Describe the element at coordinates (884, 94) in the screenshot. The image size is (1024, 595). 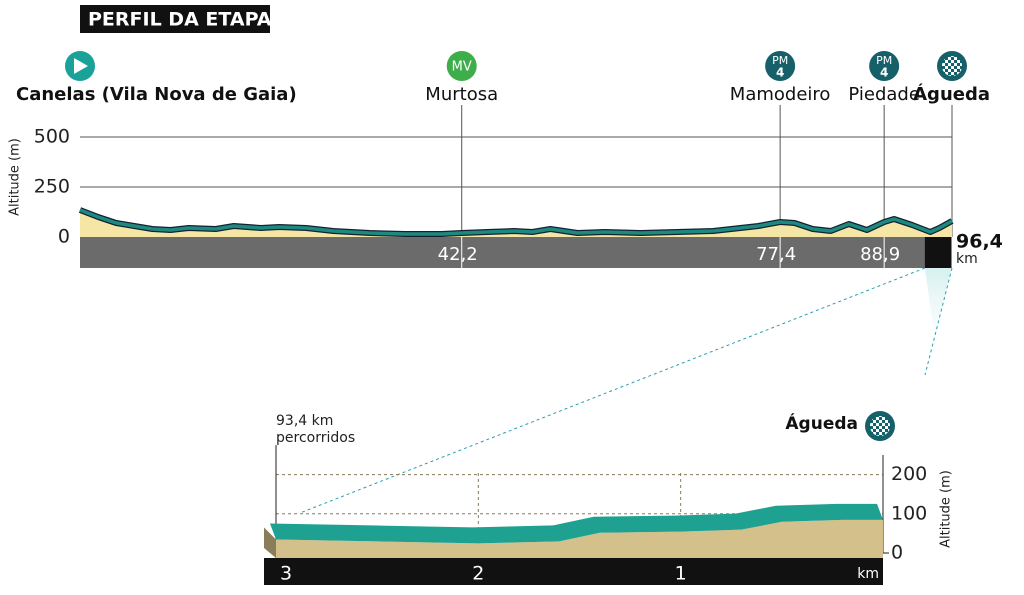
I see `place-name: Piedade` at that location.